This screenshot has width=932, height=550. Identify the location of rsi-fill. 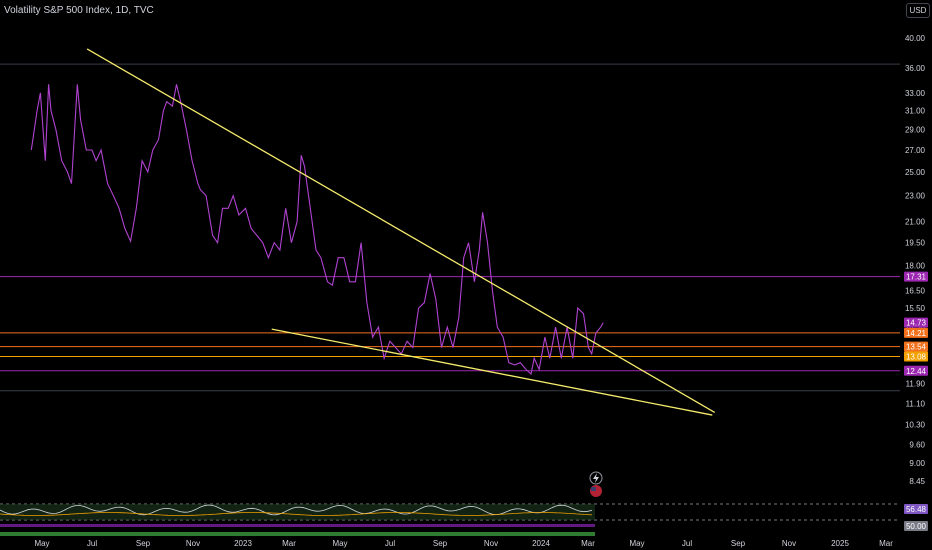
(297, 512).